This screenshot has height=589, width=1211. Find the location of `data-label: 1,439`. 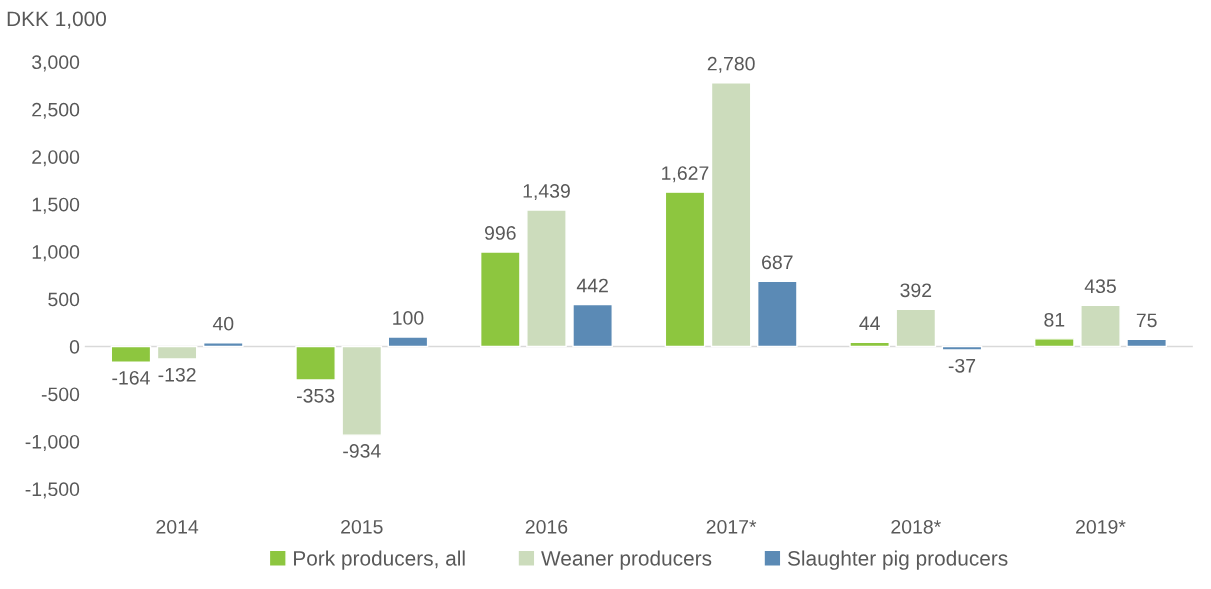

data-label: 1,439 is located at coordinates (546, 192).